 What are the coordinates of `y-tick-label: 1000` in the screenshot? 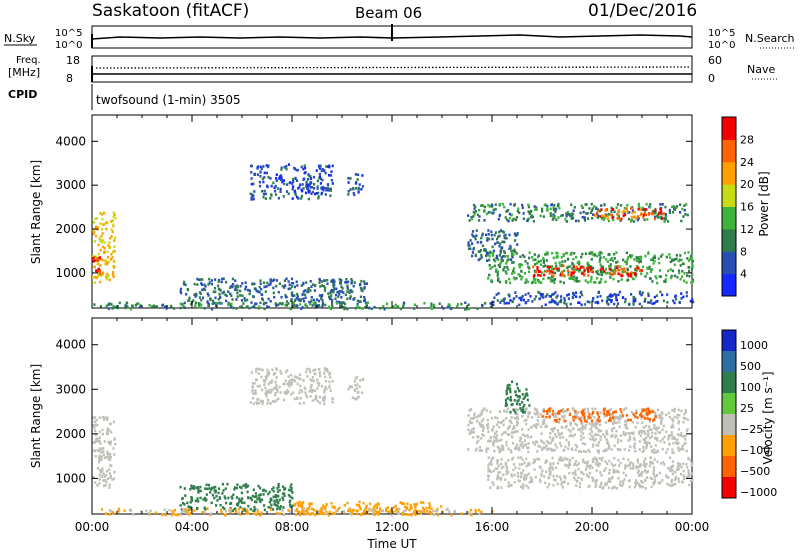 It's located at (70, 273).